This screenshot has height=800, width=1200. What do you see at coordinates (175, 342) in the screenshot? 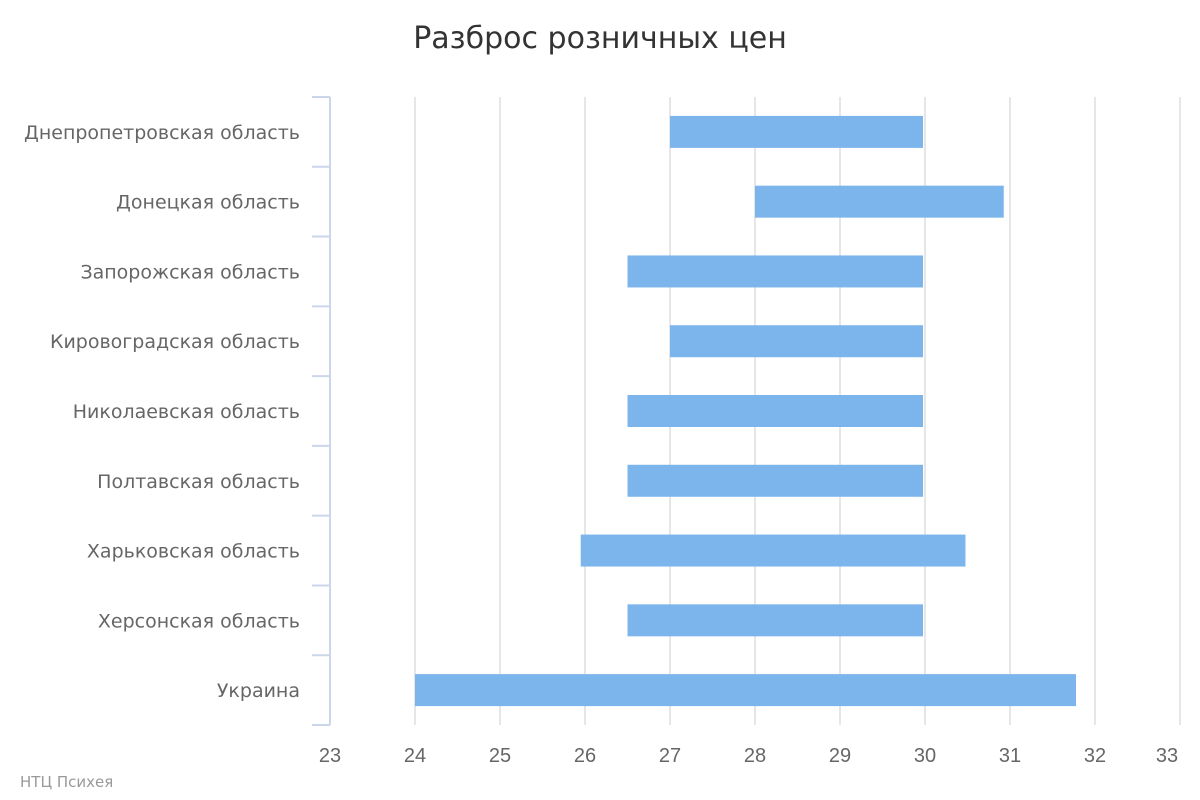
I see `category-label: Кировоградская область` at bounding box center [175, 342].